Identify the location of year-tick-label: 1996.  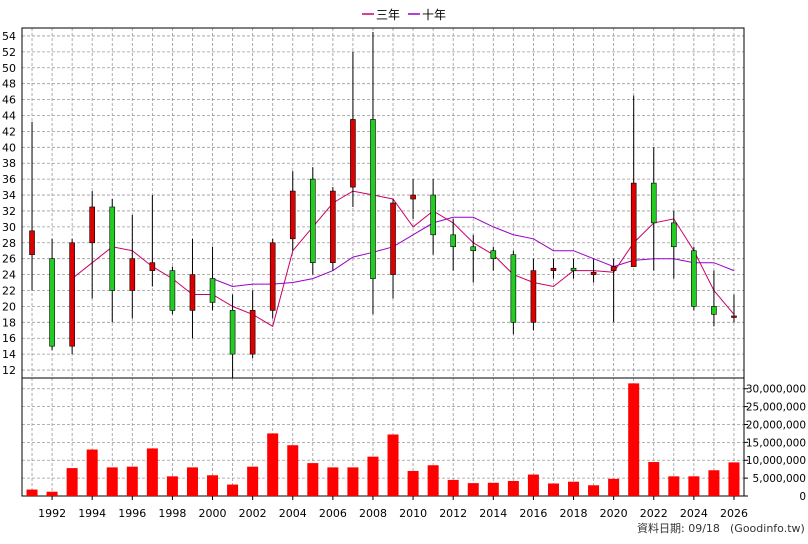
(132, 513).